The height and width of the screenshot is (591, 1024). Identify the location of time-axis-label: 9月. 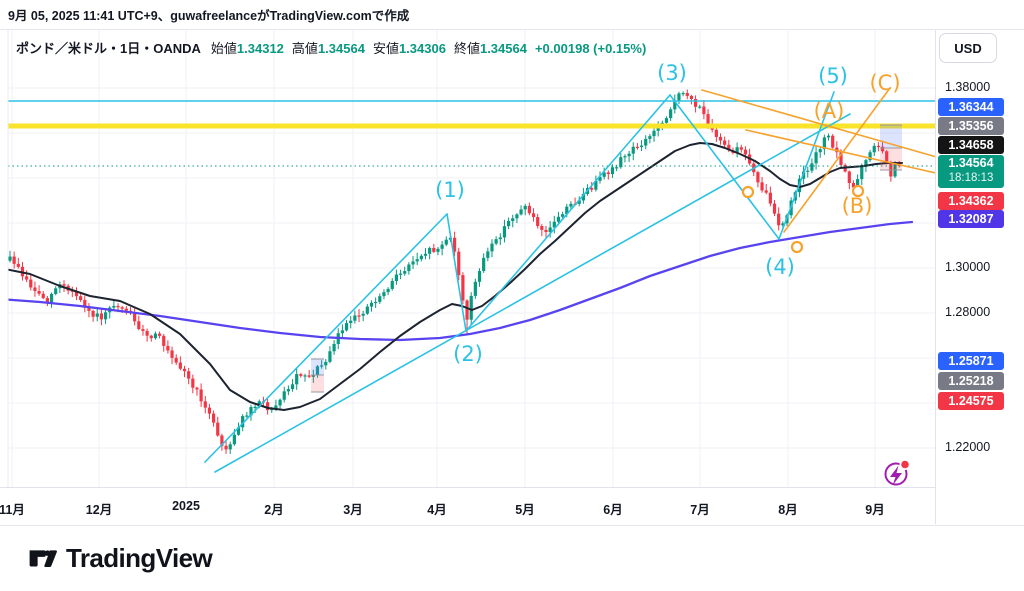
(875, 510).